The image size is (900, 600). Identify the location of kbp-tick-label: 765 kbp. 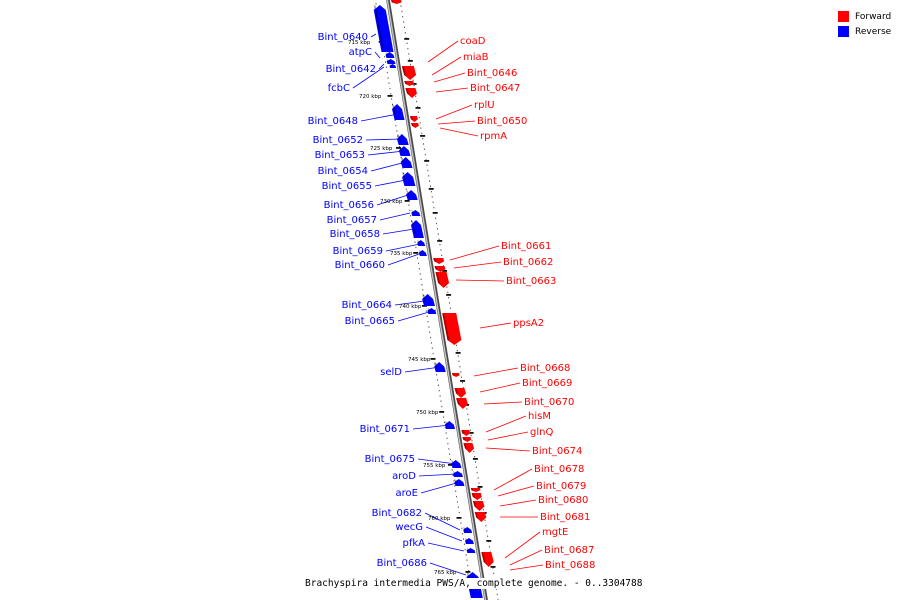
(445, 573).